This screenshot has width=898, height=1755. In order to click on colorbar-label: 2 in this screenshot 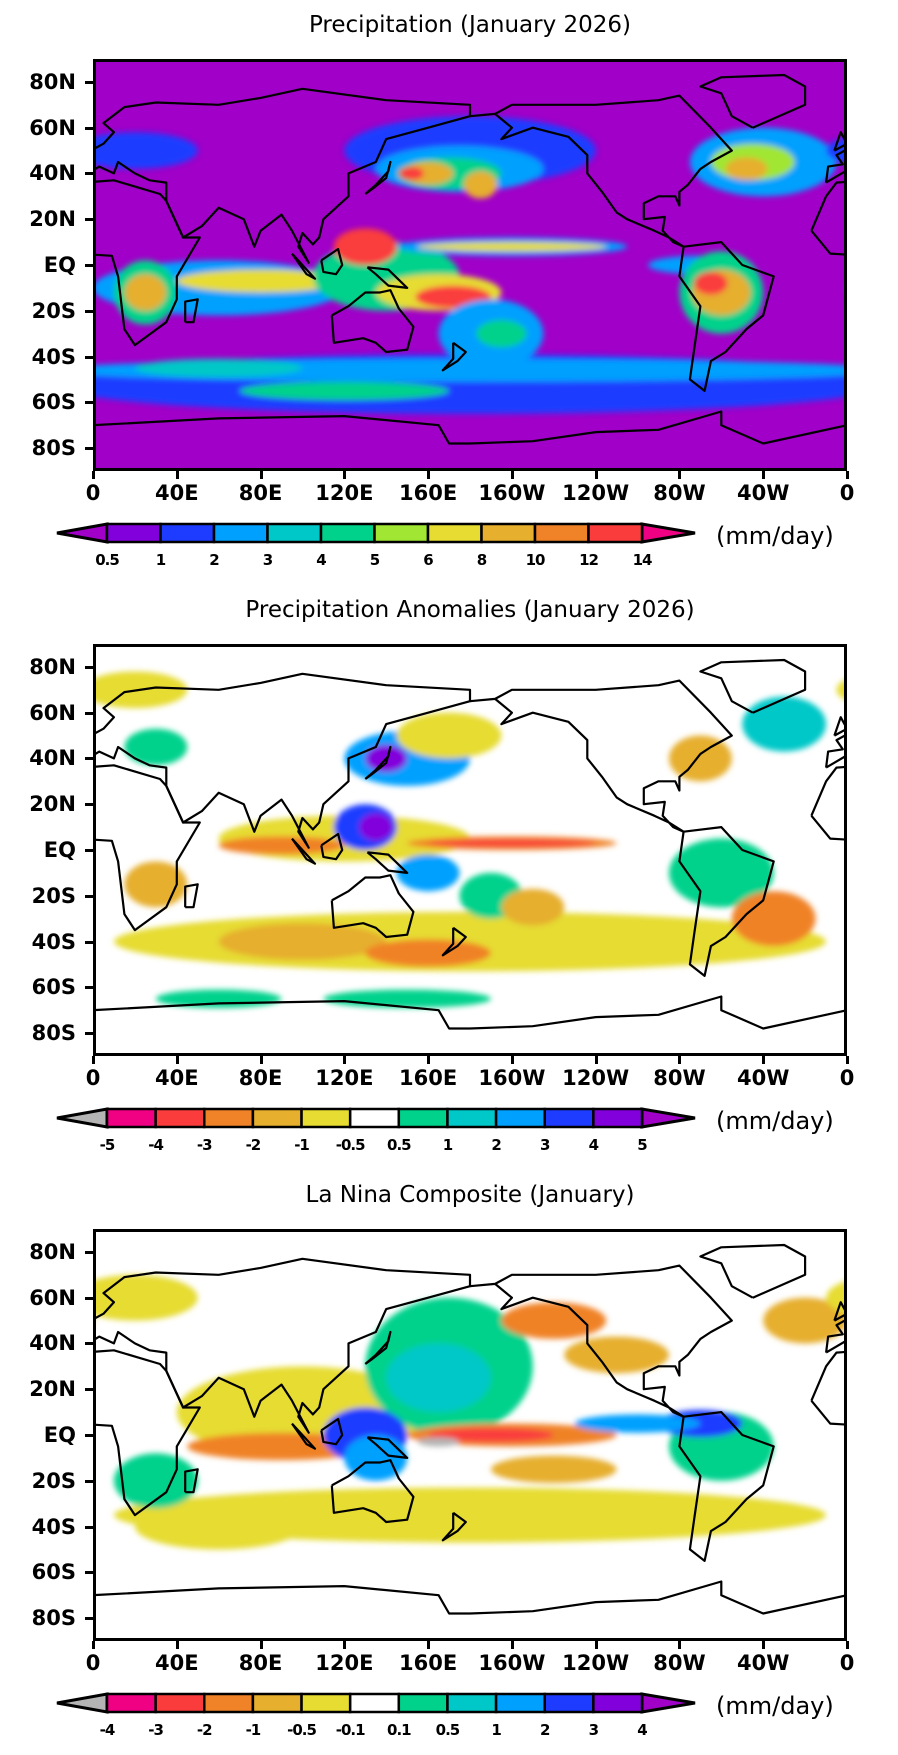, I will do `click(545, 1730)`.